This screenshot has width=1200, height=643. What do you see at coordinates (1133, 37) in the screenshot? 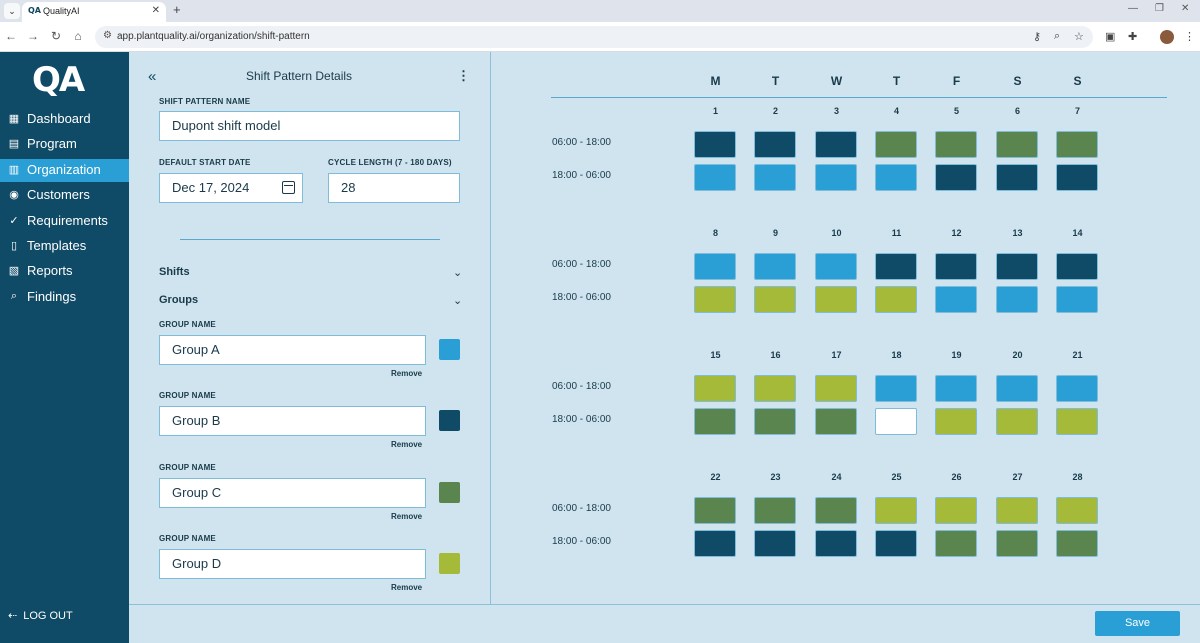
I see `puzzle-icon: ✚` at bounding box center [1133, 37].